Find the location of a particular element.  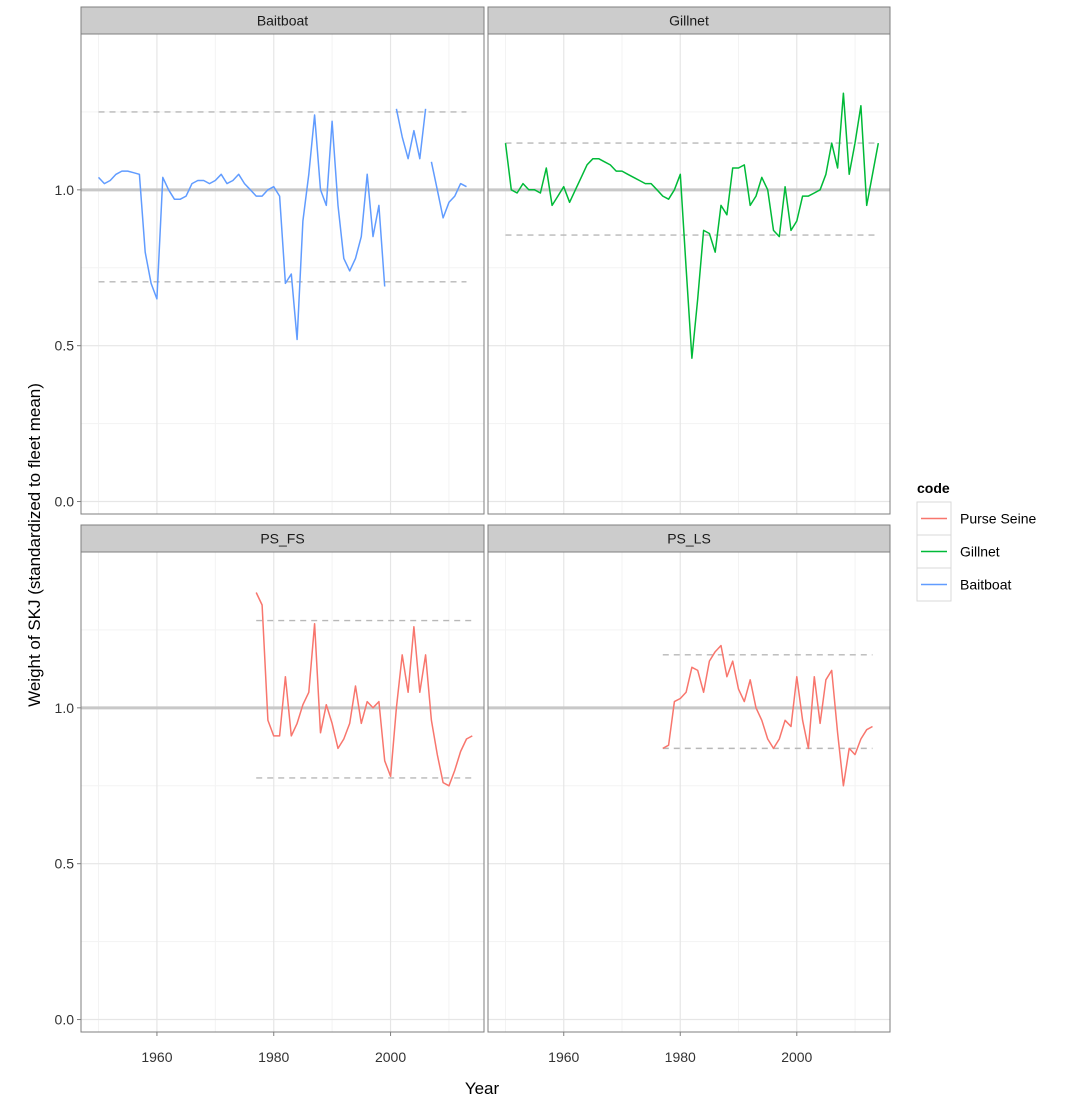

panel-title: PS_LS is located at coordinates (689, 539).